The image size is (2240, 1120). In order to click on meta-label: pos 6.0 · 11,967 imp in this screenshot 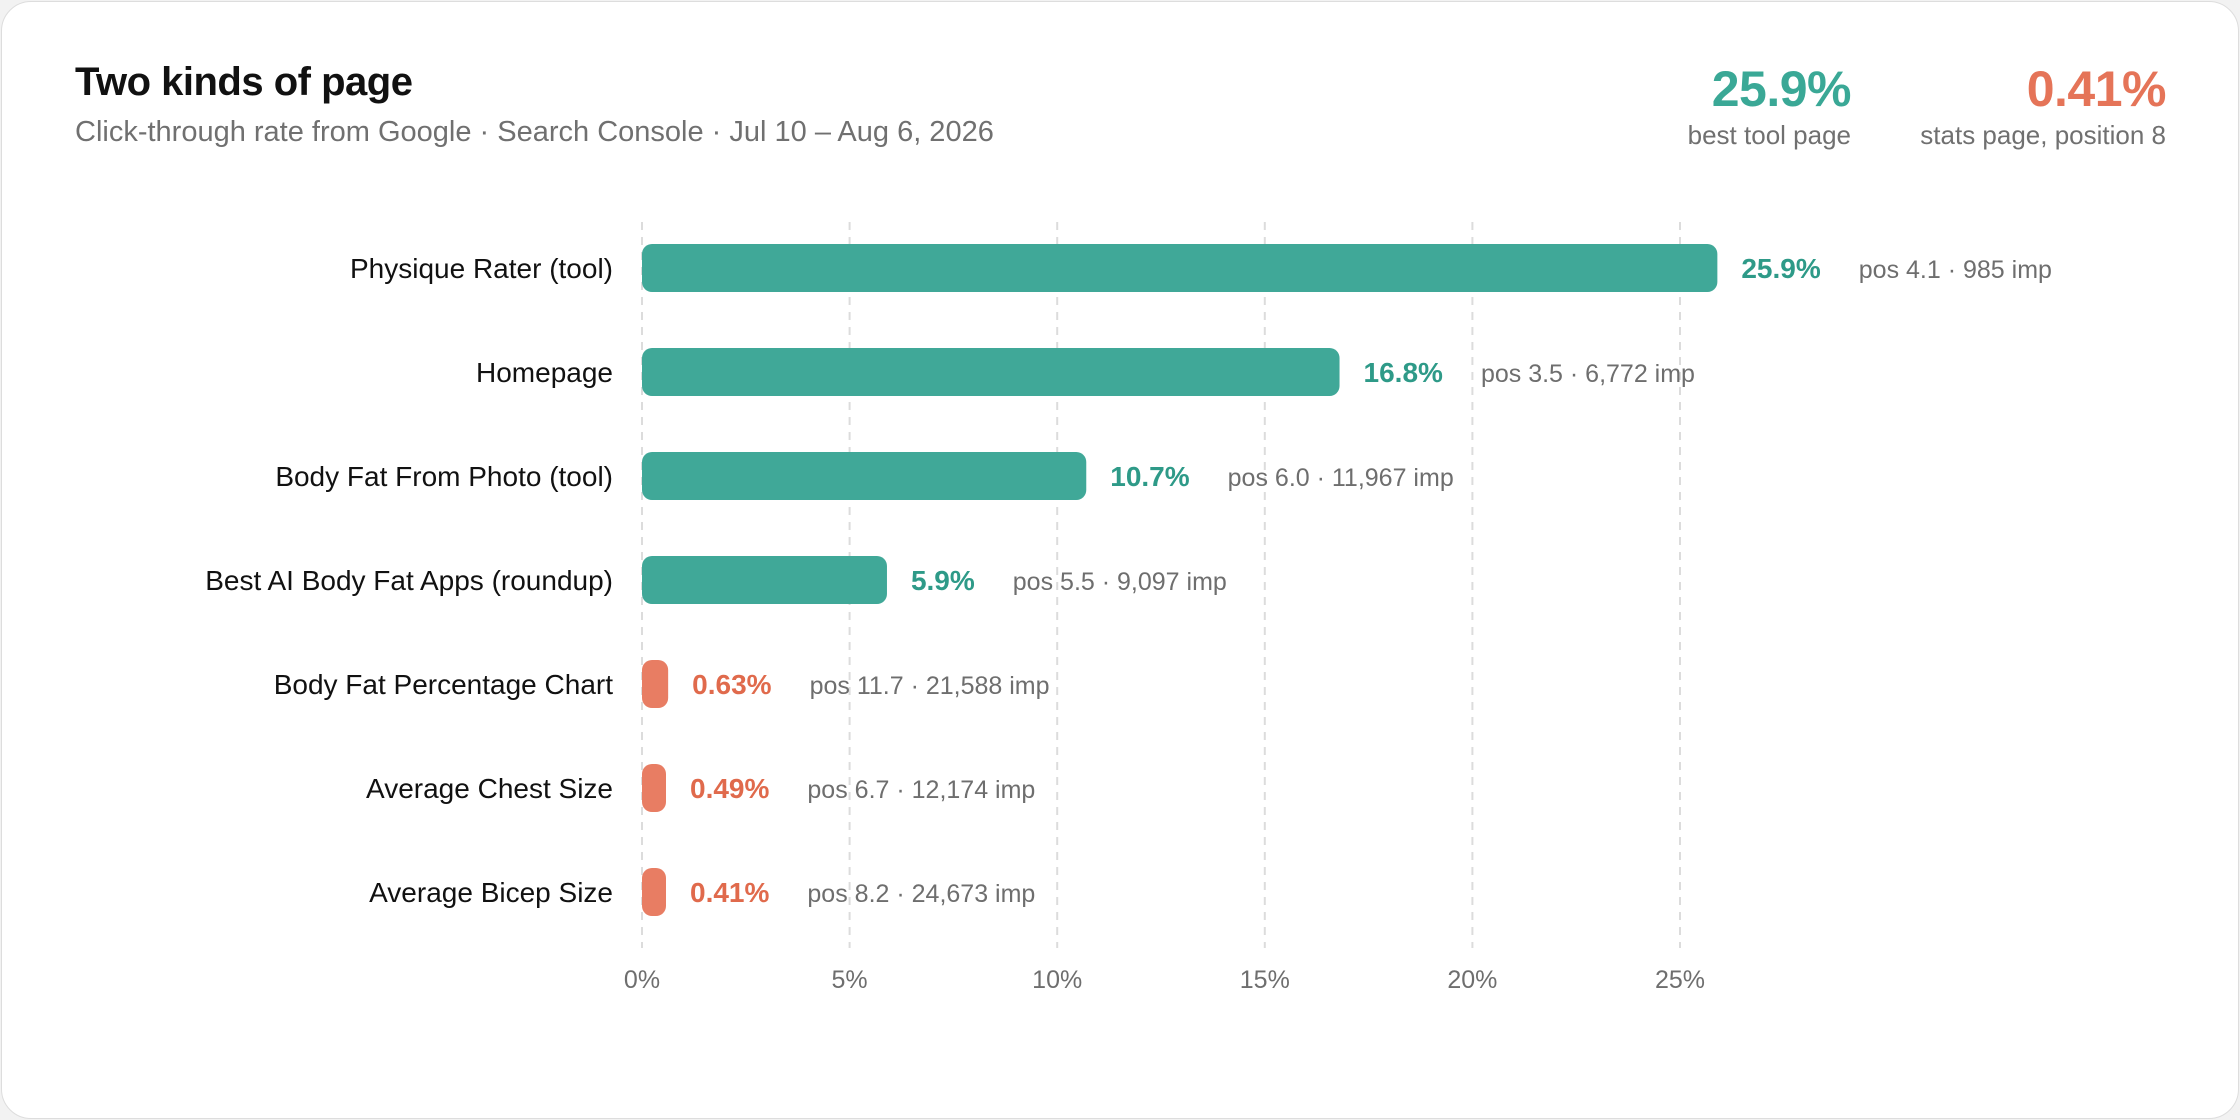, I will do `click(1341, 478)`.